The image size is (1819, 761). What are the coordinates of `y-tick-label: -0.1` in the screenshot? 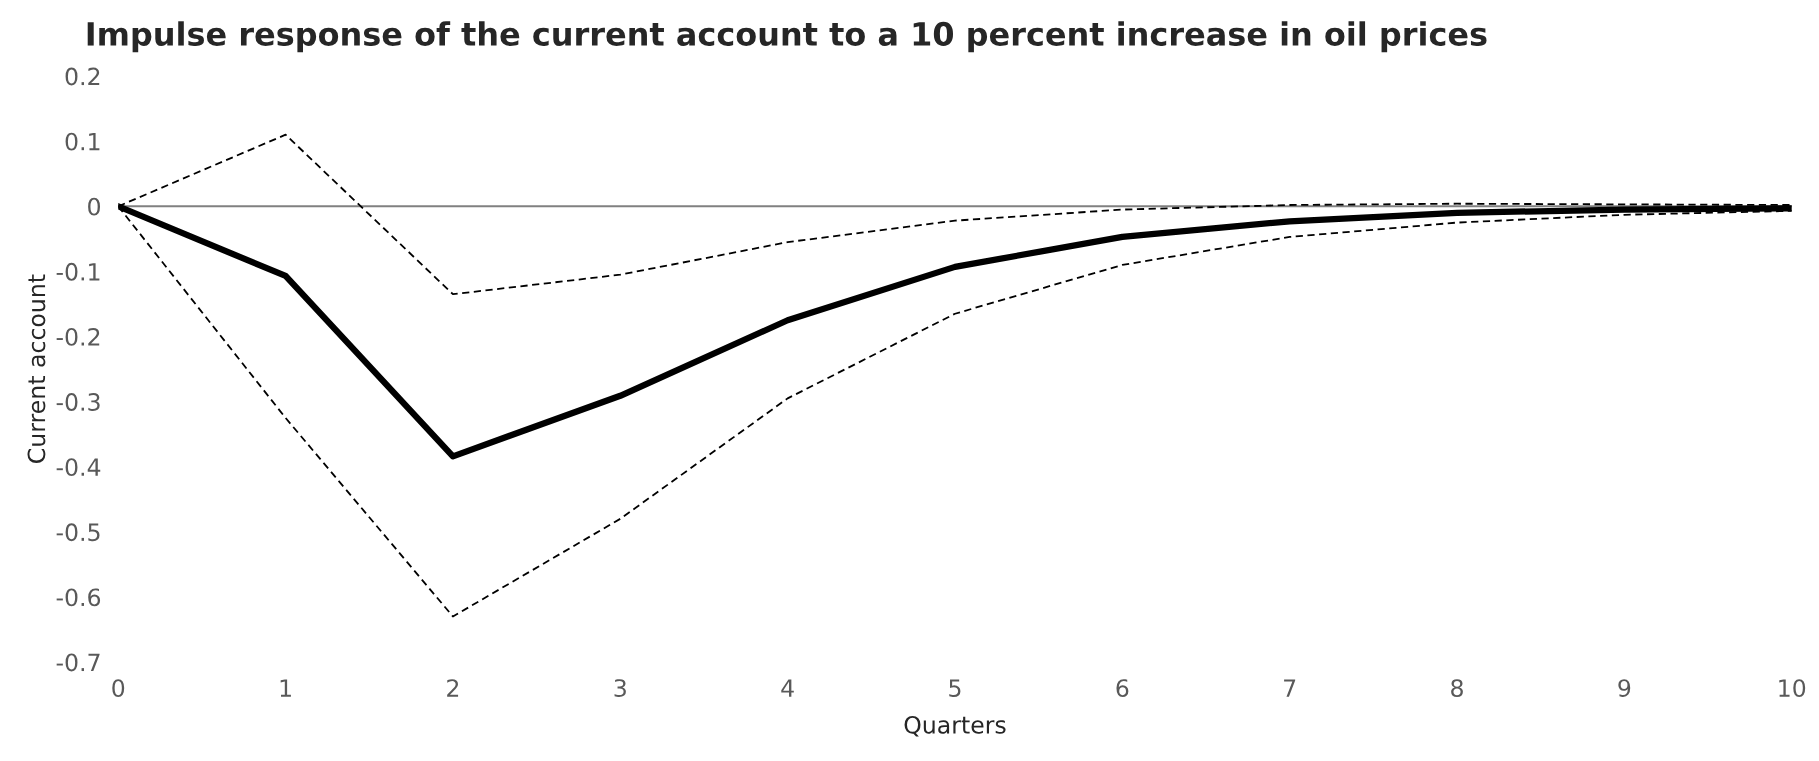 It's located at (78, 271).